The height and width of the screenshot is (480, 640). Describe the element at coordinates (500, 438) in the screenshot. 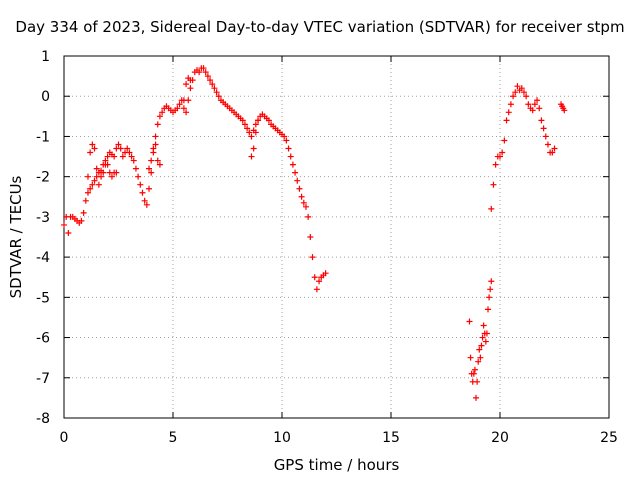

I see `x-tick-label: 20` at that location.